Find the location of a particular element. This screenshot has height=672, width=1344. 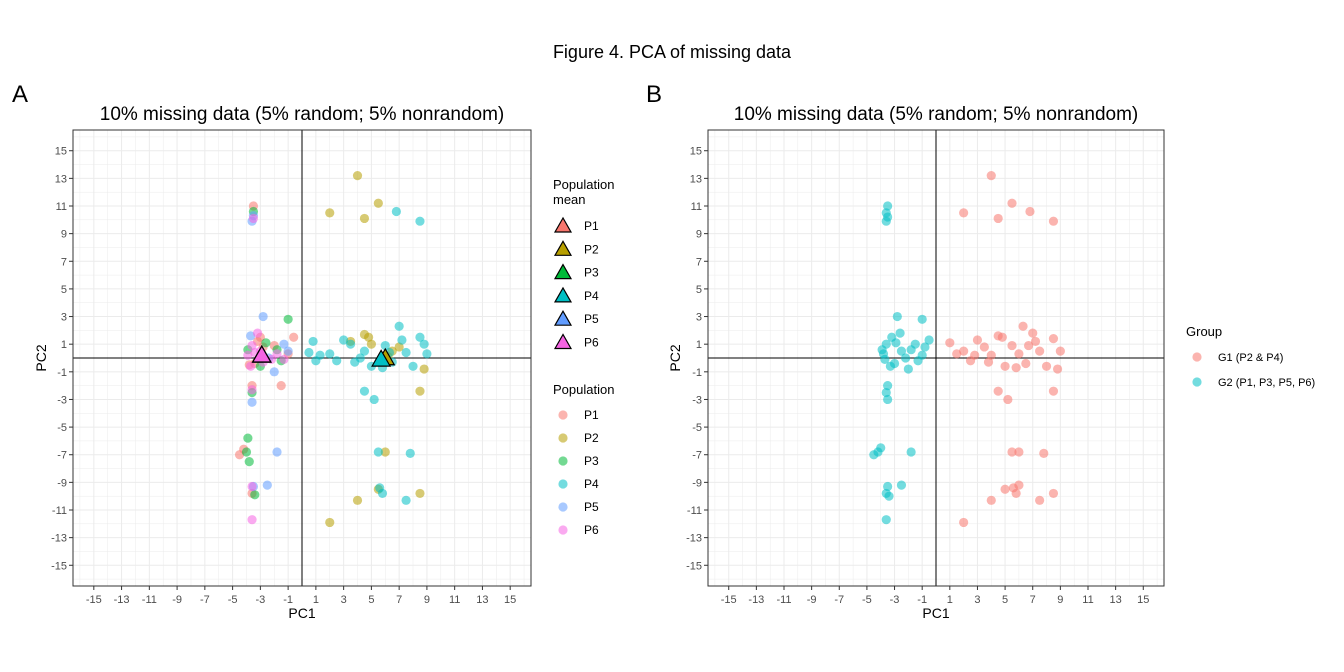

panel-a-y-tick-label: 13 is located at coordinates (61, 179).